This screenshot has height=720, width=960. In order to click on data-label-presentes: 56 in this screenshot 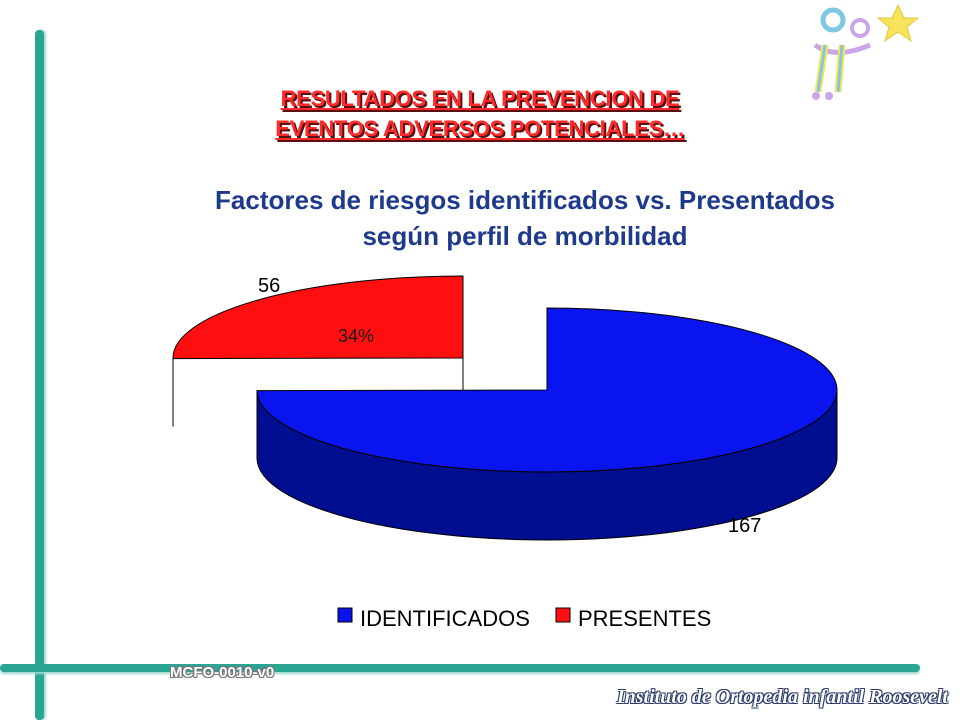, I will do `click(269, 286)`.